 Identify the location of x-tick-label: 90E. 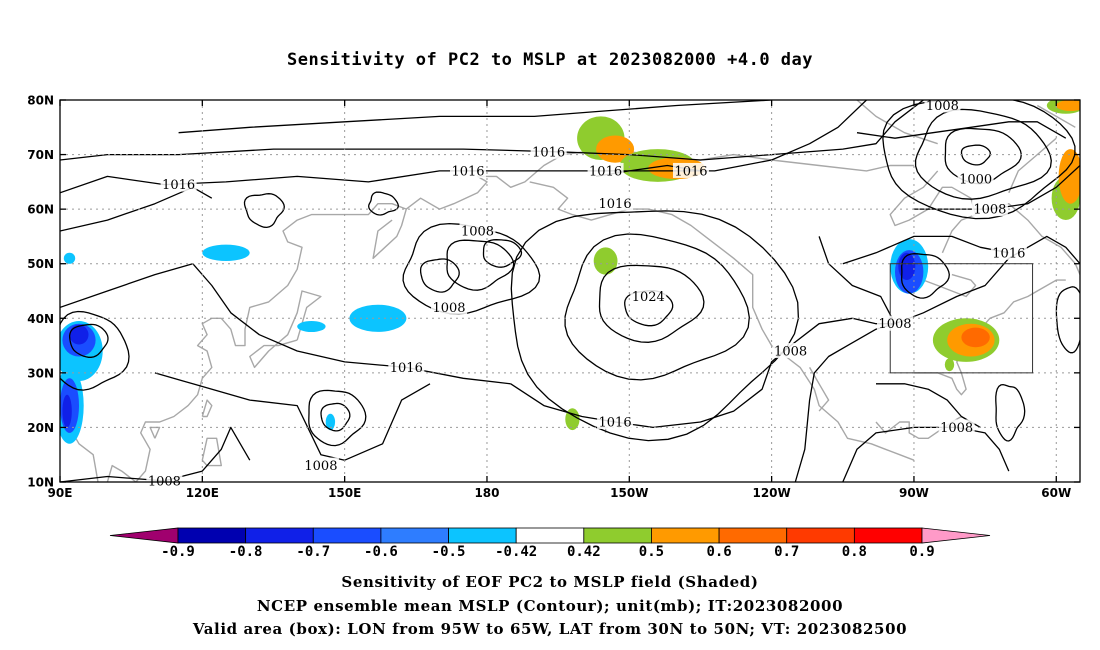
(60, 493).